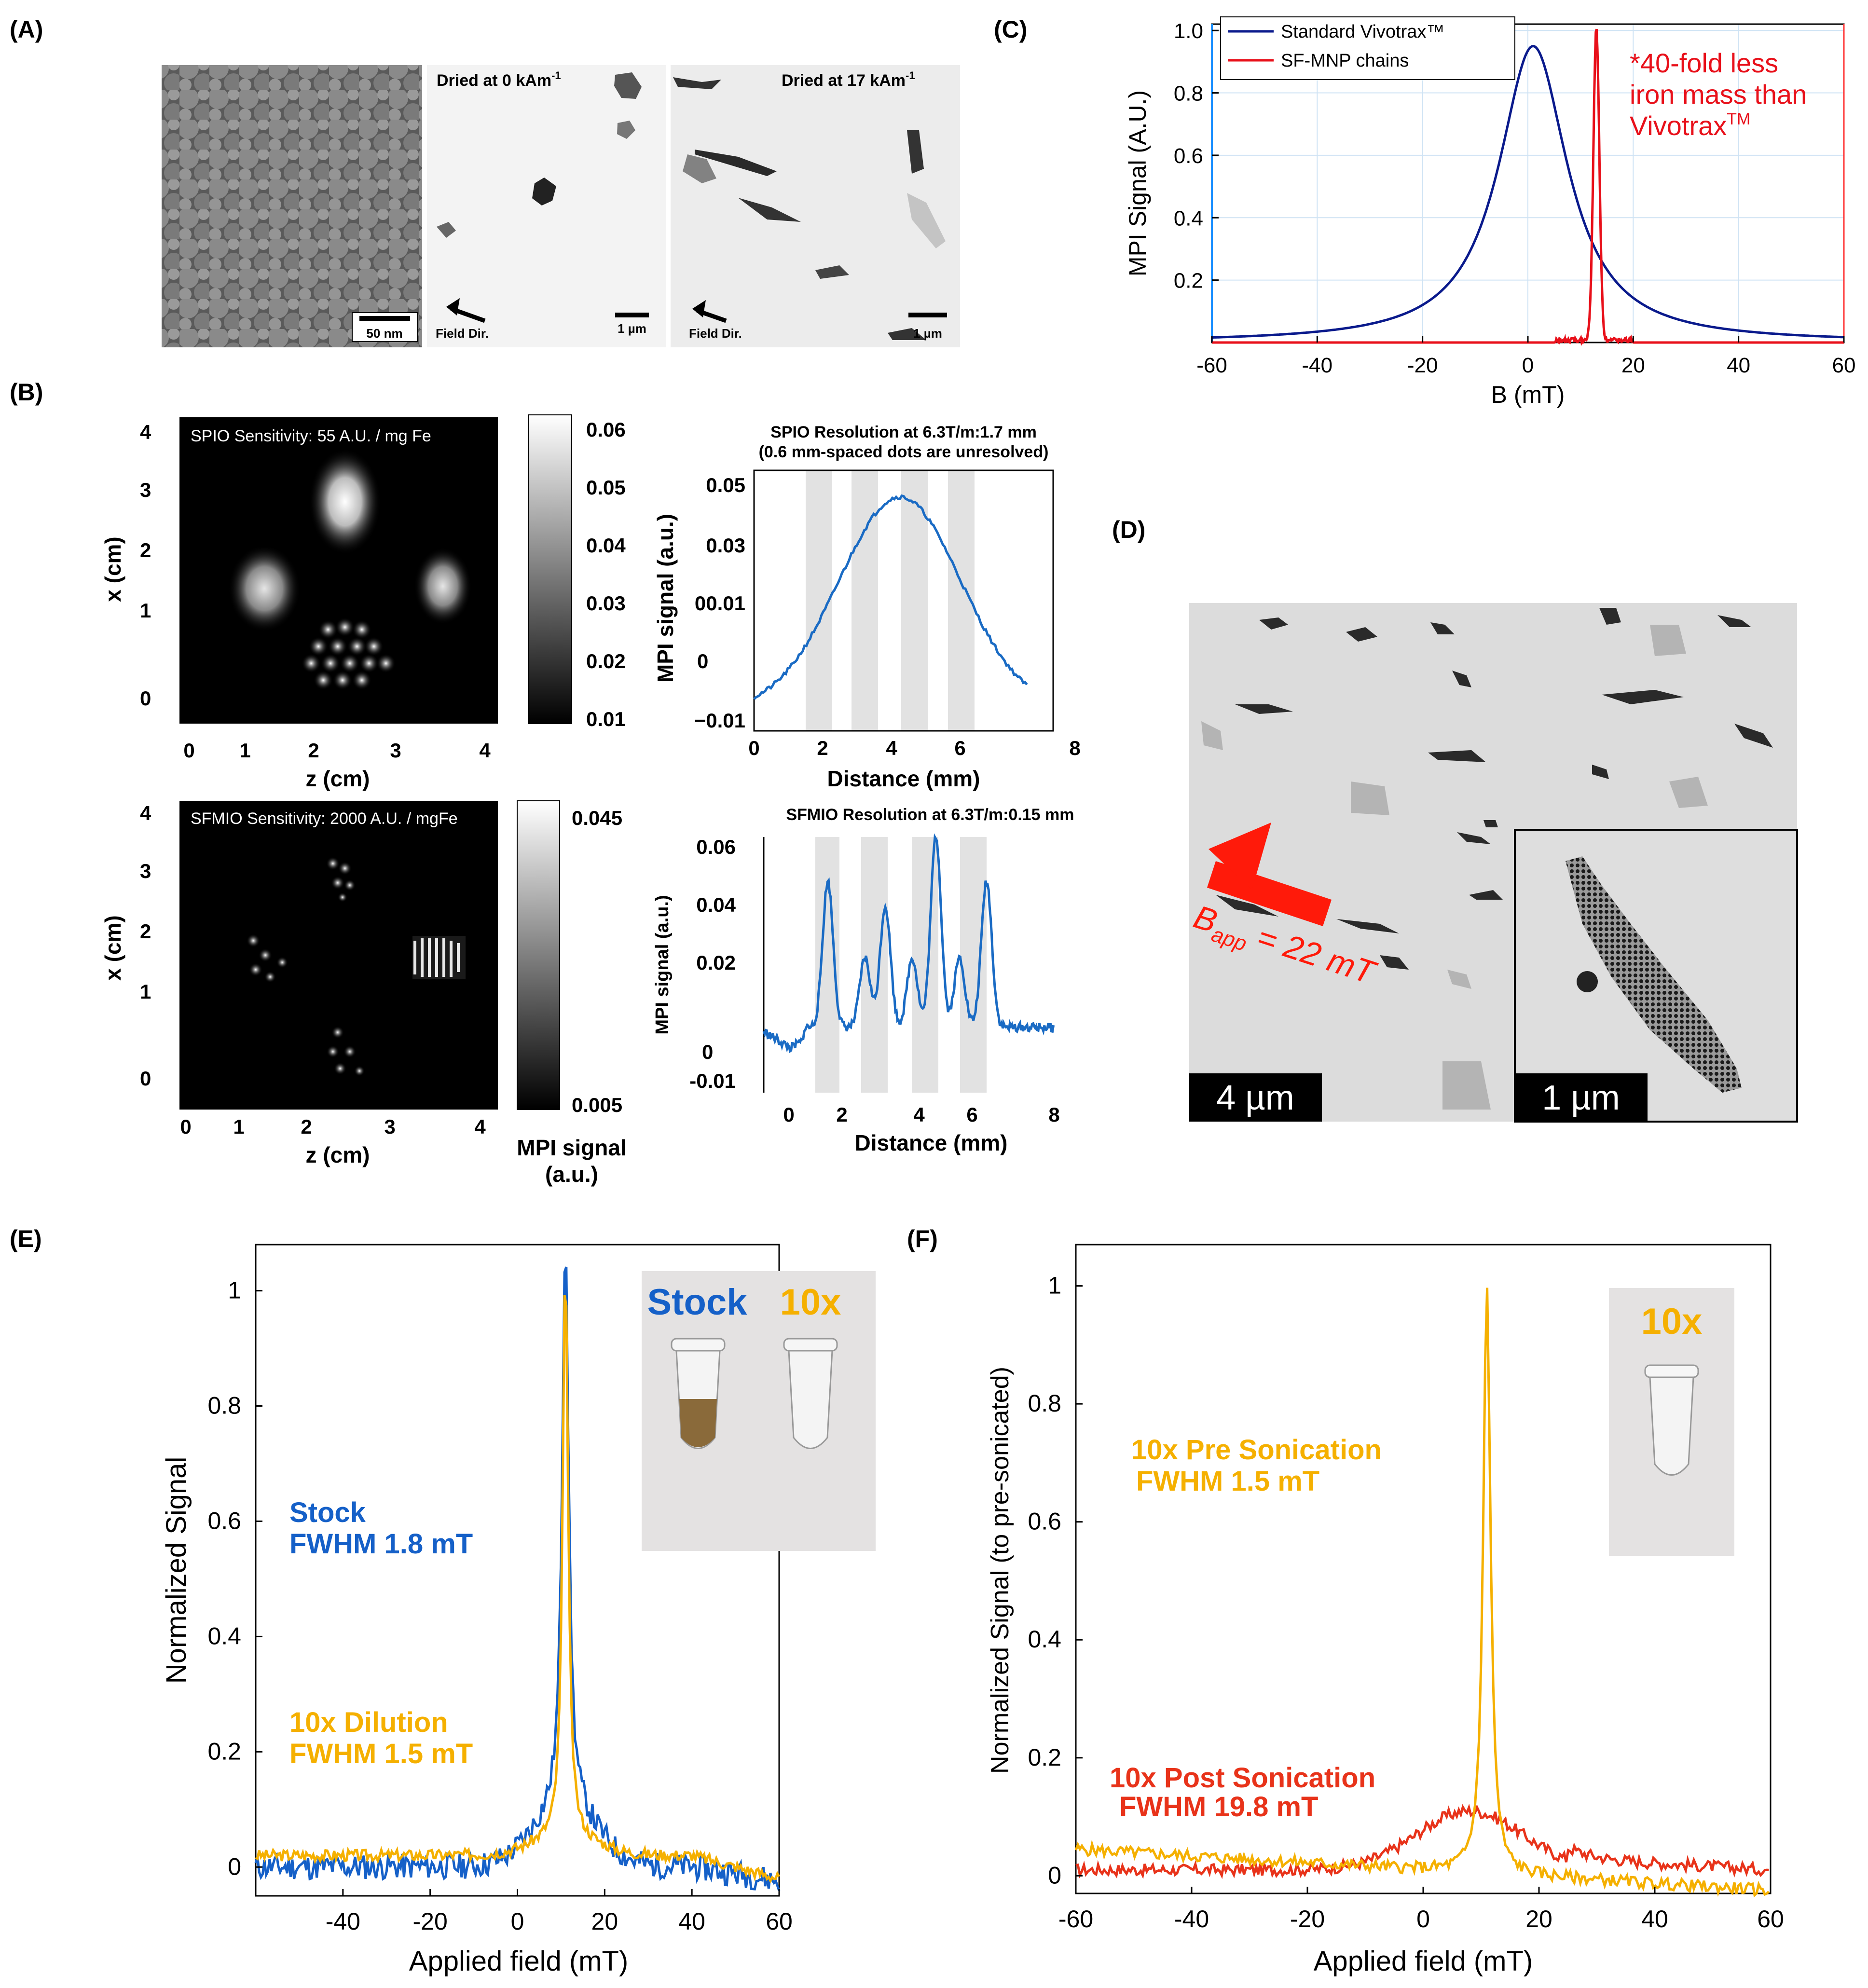  Describe the element at coordinates (606, 430) in the screenshot. I see `cbar1-tick: 0.06` at that location.